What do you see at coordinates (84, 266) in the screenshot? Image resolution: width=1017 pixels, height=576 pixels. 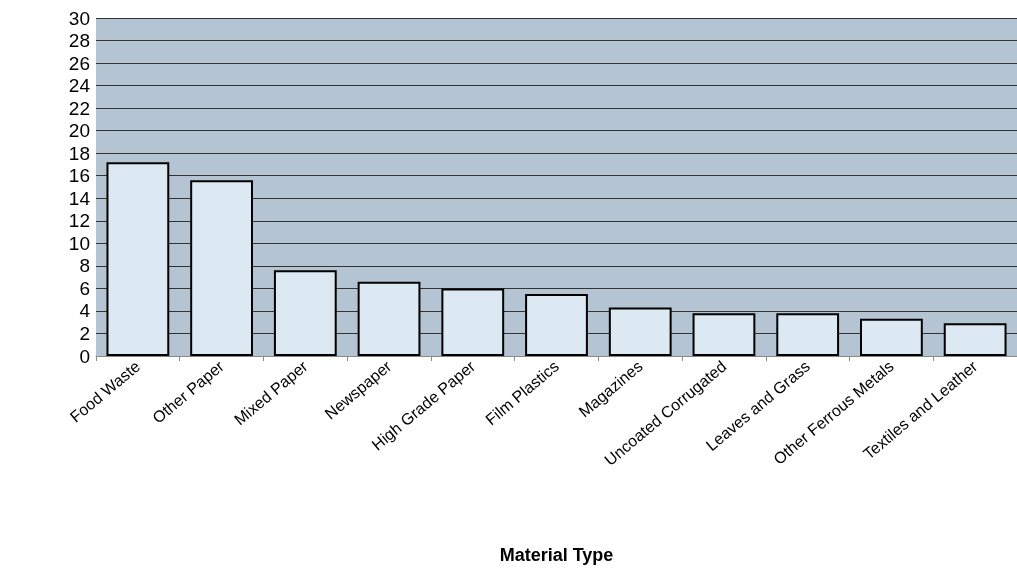 I see `y-tick-label: 8` at bounding box center [84, 266].